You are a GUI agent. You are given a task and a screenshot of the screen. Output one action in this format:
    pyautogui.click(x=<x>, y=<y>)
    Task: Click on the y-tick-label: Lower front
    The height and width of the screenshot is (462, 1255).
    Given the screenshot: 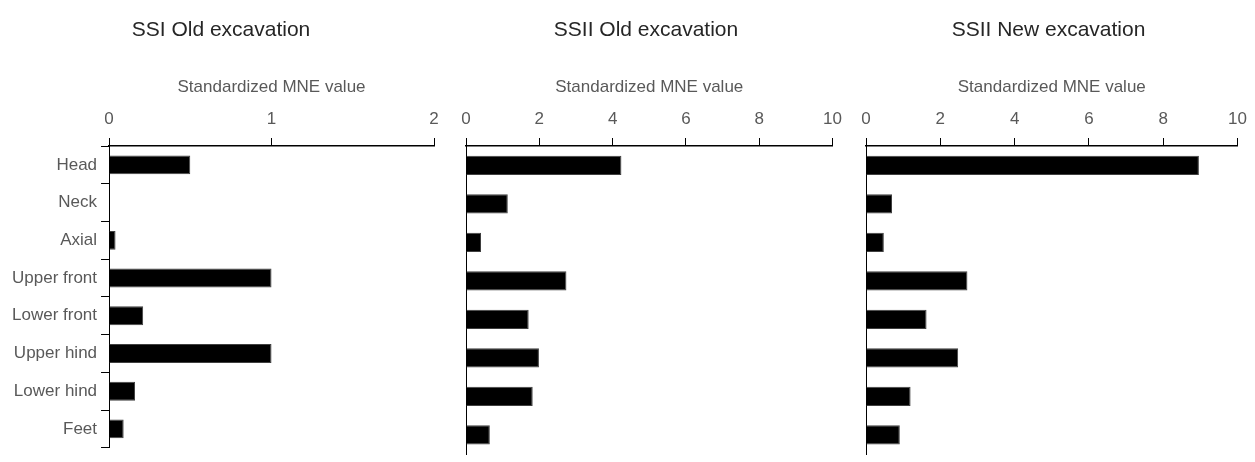 What is the action you would take?
    pyautogui.click(x=54, y=315)
    